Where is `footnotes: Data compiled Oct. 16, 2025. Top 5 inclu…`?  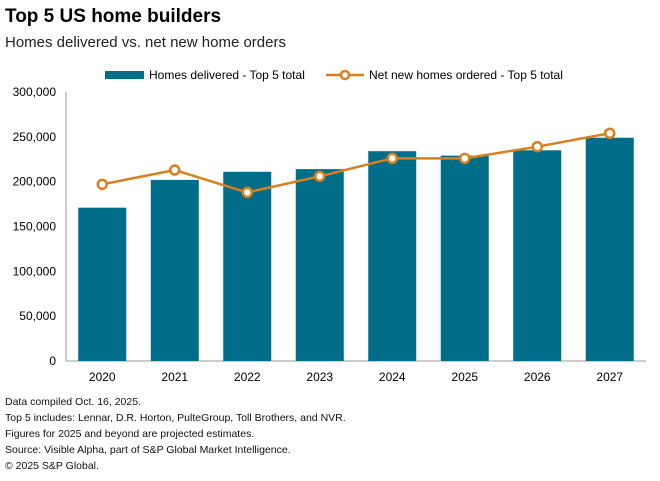
footnotes: Data compiled Oct. 16, 2025. Top 5 inclu… is located at coordinates (175, 434).